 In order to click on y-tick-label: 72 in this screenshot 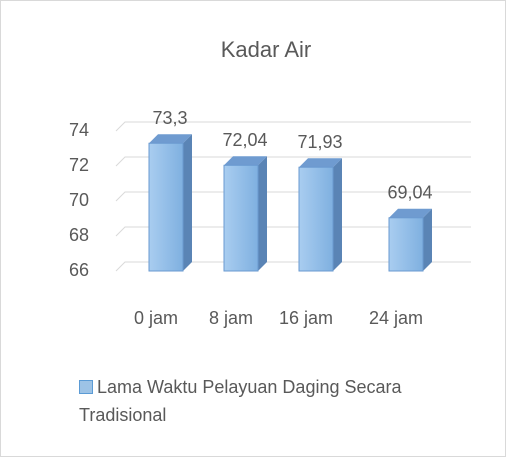, I will do `click(79, 165)`.